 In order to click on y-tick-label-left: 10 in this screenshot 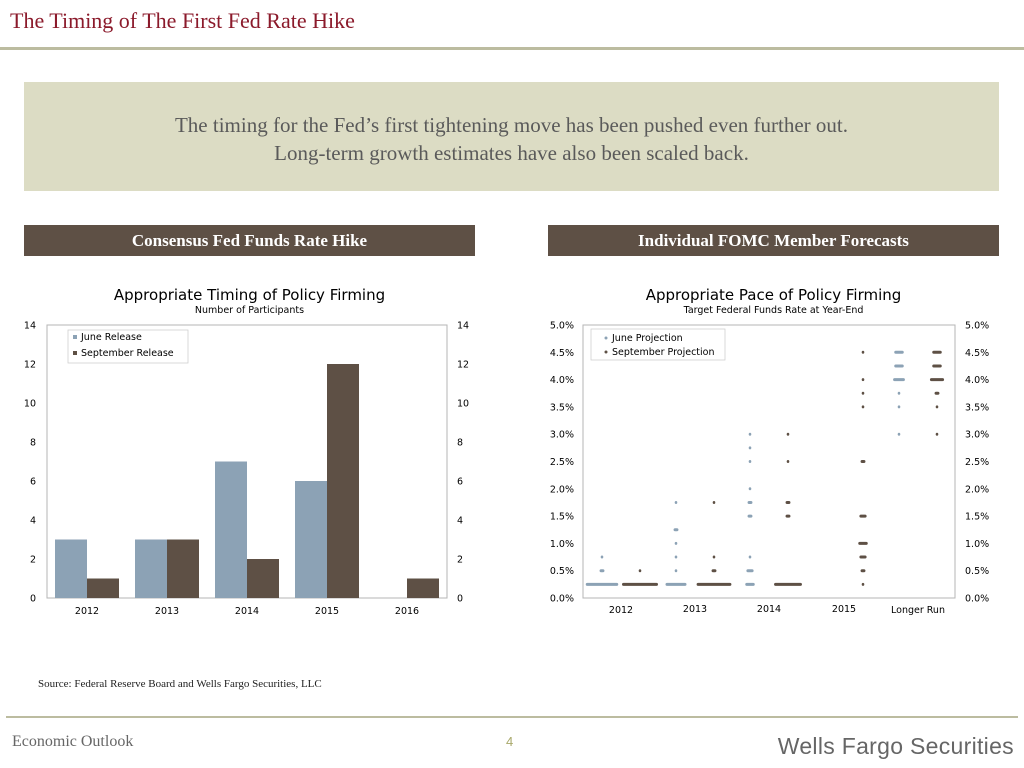, I will do `click(30, 404)`.